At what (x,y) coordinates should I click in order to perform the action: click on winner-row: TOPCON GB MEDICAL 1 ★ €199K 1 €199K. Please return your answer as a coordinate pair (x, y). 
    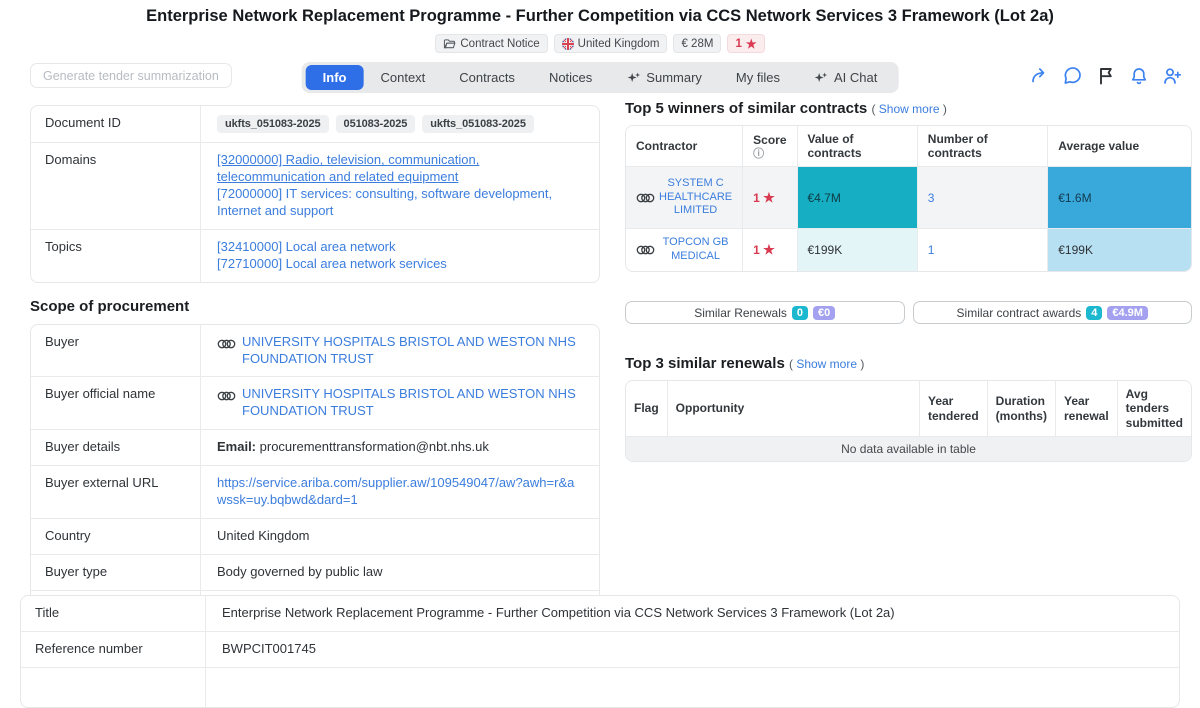
    Looking at the image, I should click on (908, 250).